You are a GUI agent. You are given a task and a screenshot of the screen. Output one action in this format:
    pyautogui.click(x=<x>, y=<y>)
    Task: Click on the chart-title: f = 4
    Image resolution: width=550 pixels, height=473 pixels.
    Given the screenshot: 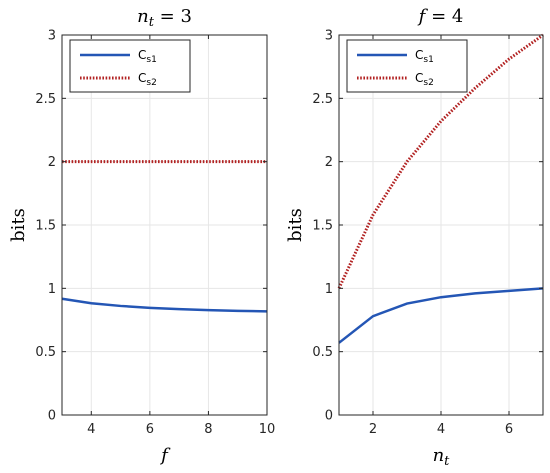 What is the action you would take?
    pyautogui.click(x=440, y=16)
    